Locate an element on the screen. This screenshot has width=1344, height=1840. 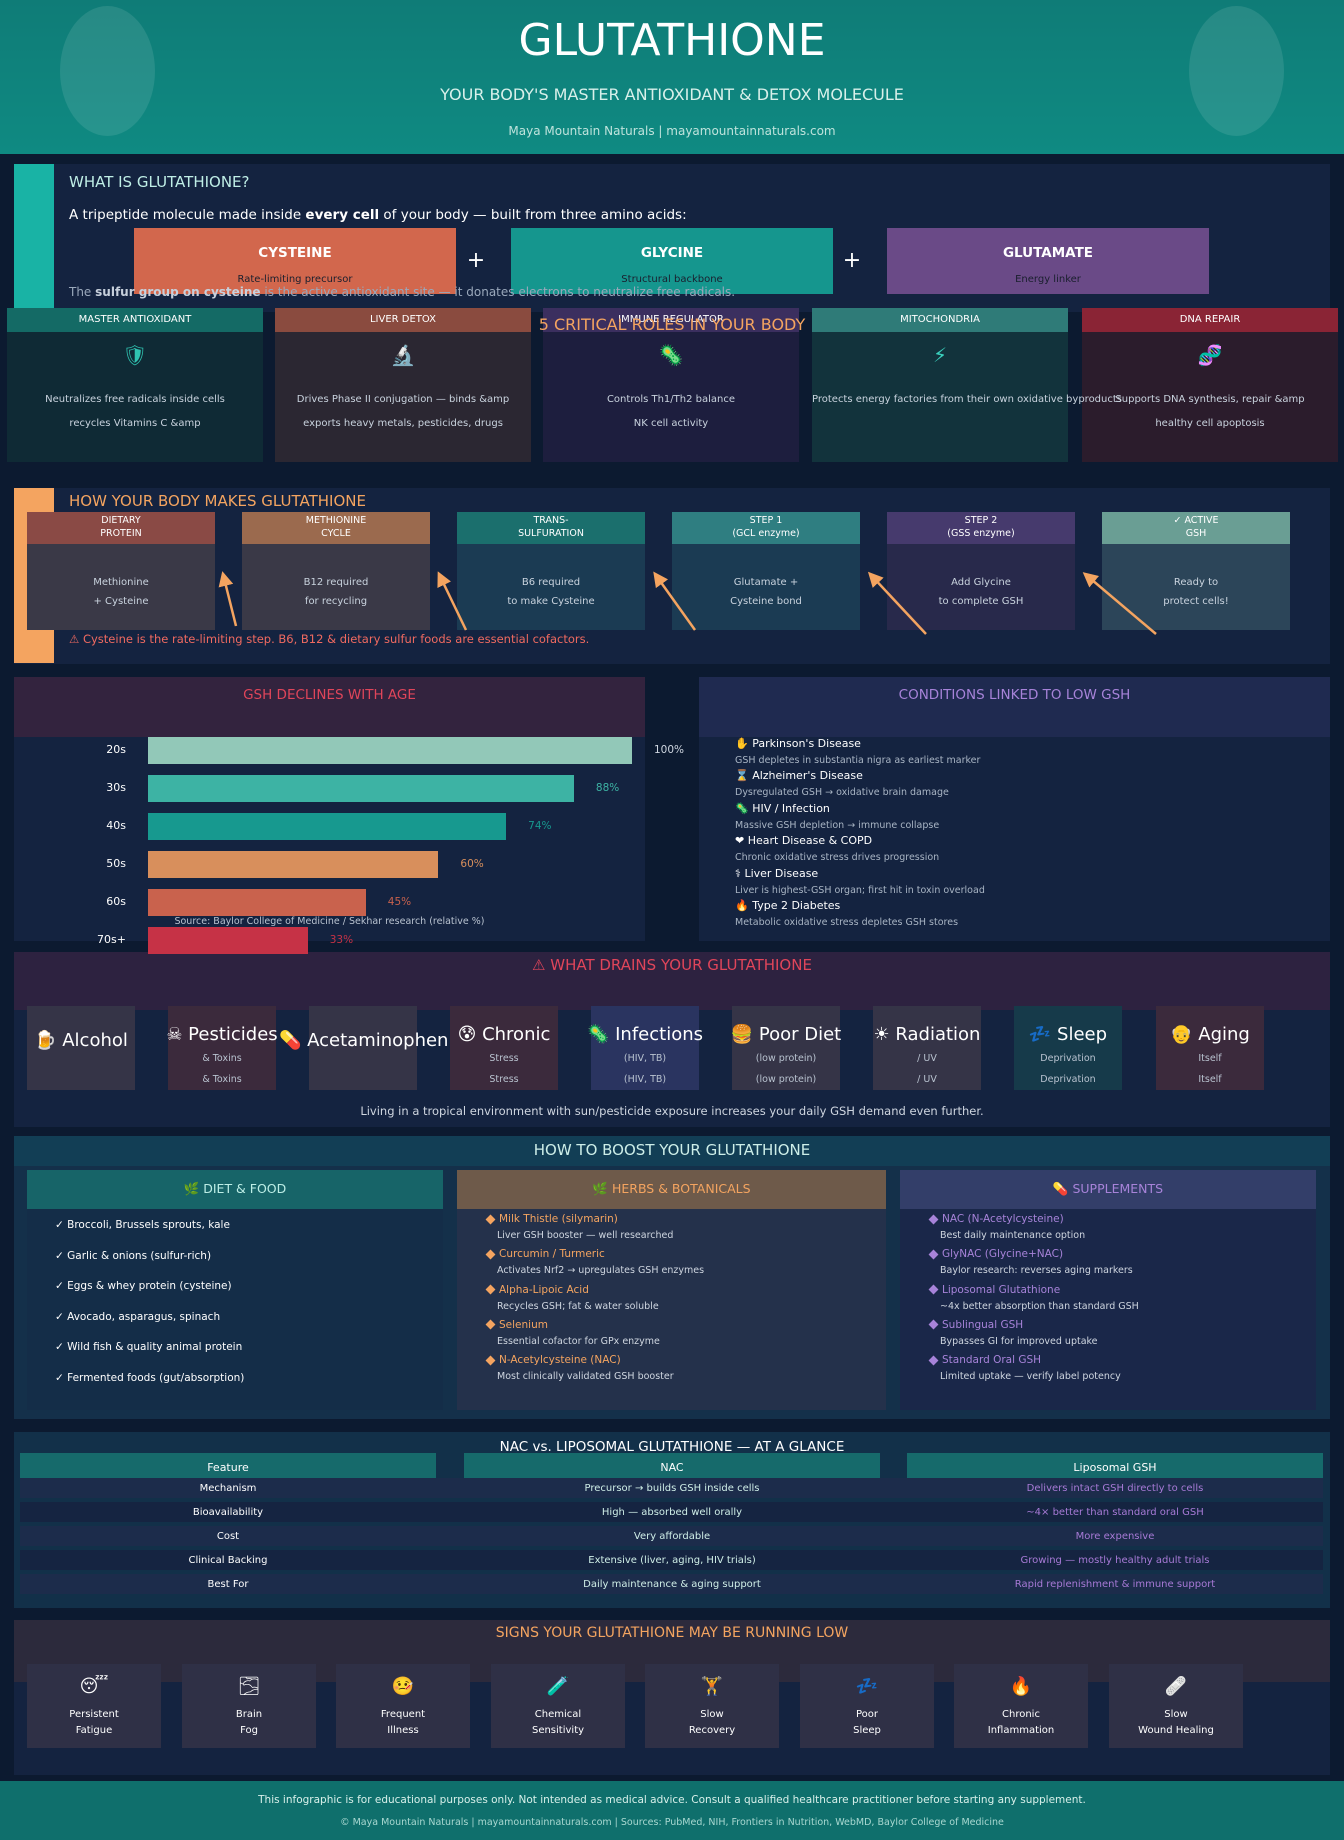
diet-item: ✓ Fermented foods (gut/absorption) is located at coordinates (150, 1378).